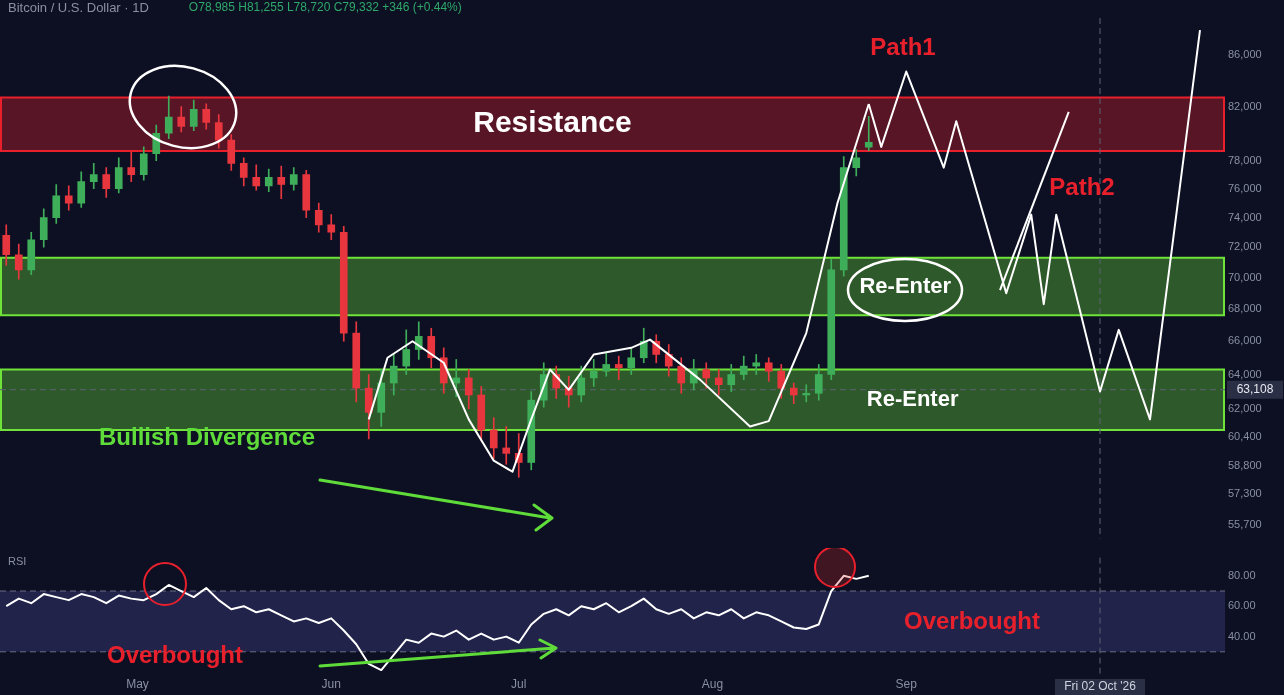 The height and width of the screenshot is (695, 1284). What do you see at coordinates (1245, 308) in the screenshot?
I see `y-tick-label: 68,000` at bounding box center [1245, 308].